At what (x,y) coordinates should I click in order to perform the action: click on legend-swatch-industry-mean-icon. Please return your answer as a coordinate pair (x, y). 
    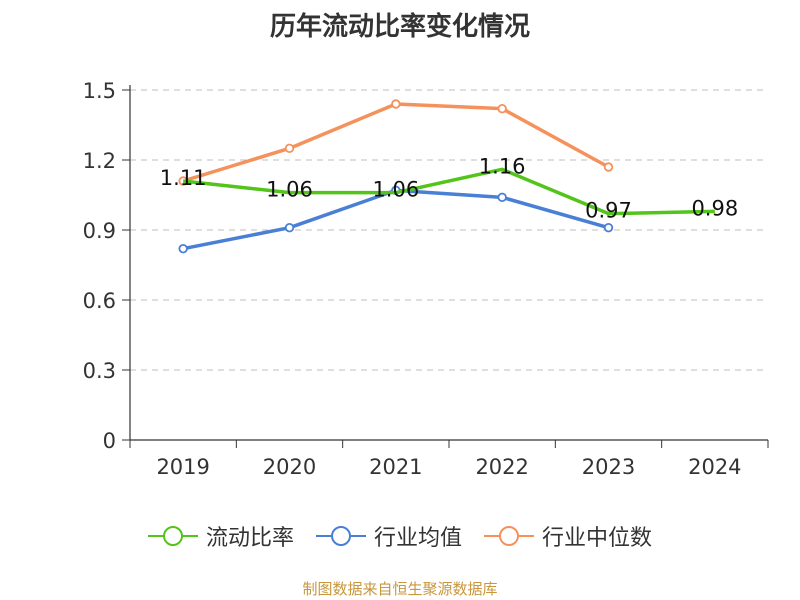
    Looking at the image, I should click on (340, 536).